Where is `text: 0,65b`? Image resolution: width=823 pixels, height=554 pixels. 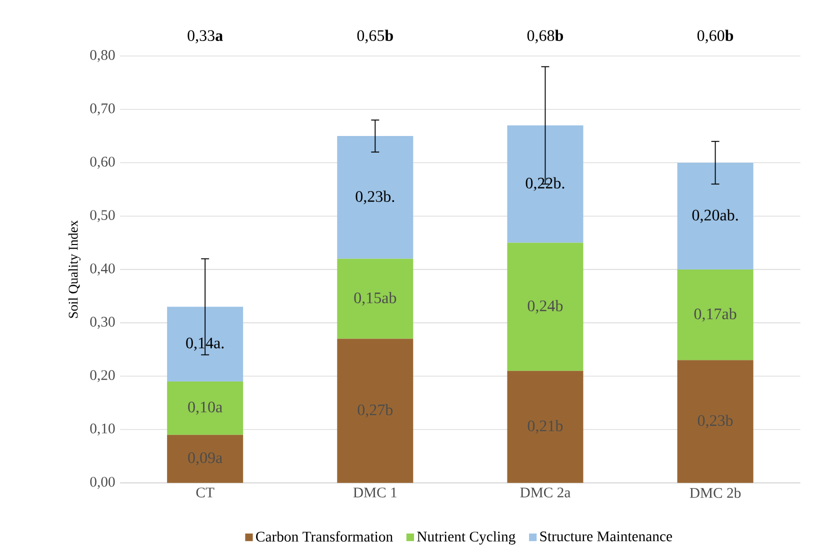 text: 0,65b is located at coordinates (375, 37).